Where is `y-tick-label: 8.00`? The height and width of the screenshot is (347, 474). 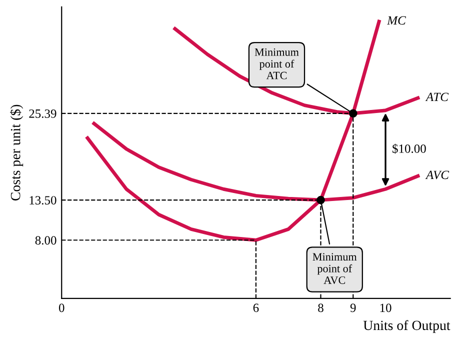
y-tick-label: 8.00 is located at coordinates (45, 240).